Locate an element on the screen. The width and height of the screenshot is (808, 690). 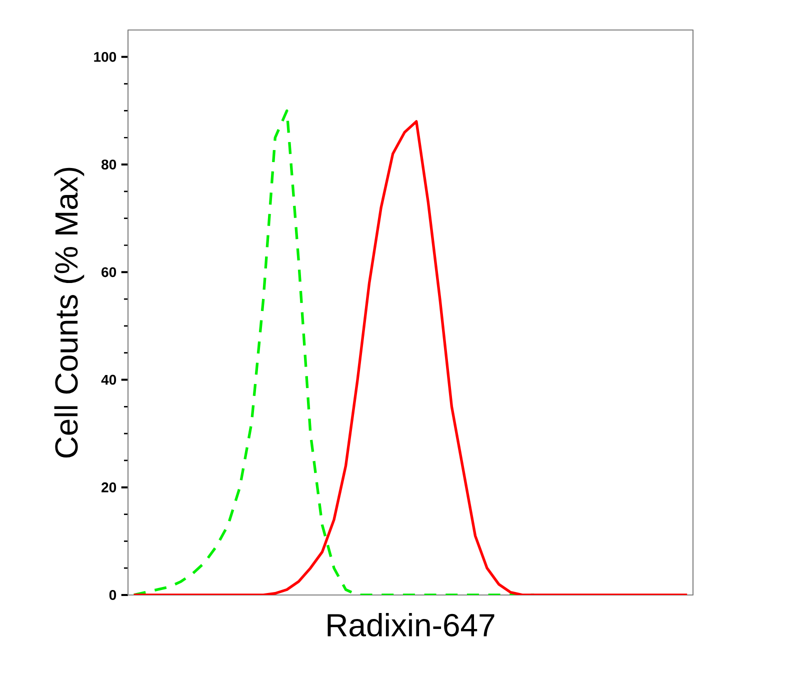
y-tick-label: 40 is located at coordinates (108, 379).